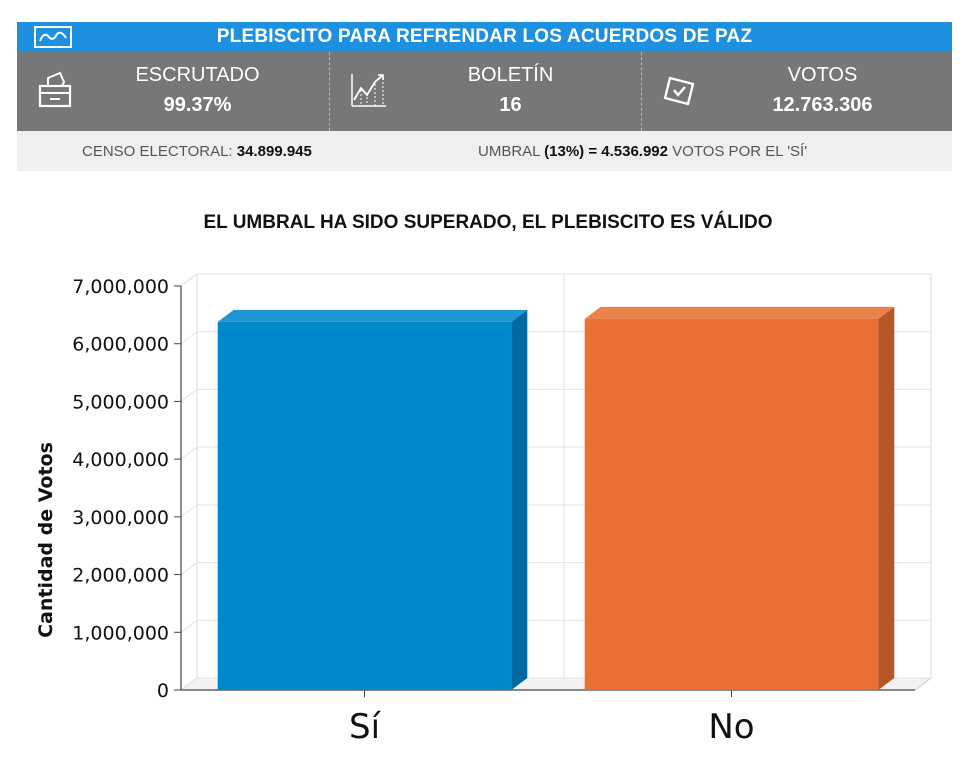 This screenshot has width=976, height=769. I want to click on y-tick-label: 7,000,000, so click(120, 287).